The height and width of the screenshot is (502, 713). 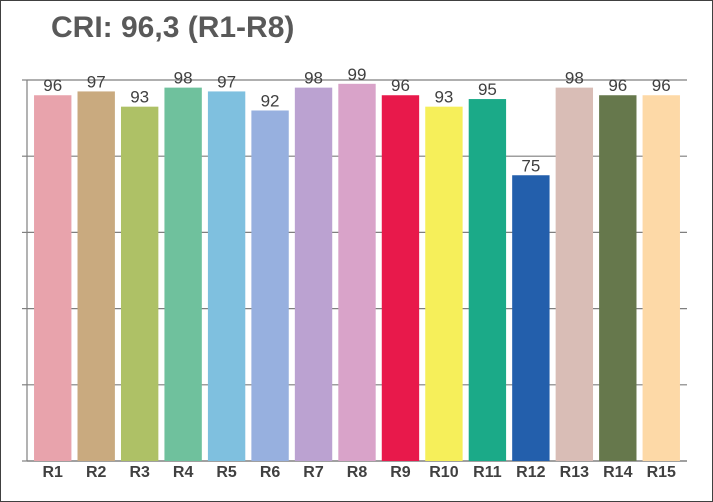 I want to click on x-tick-label-r5: R5, so click(x=226, y=472).